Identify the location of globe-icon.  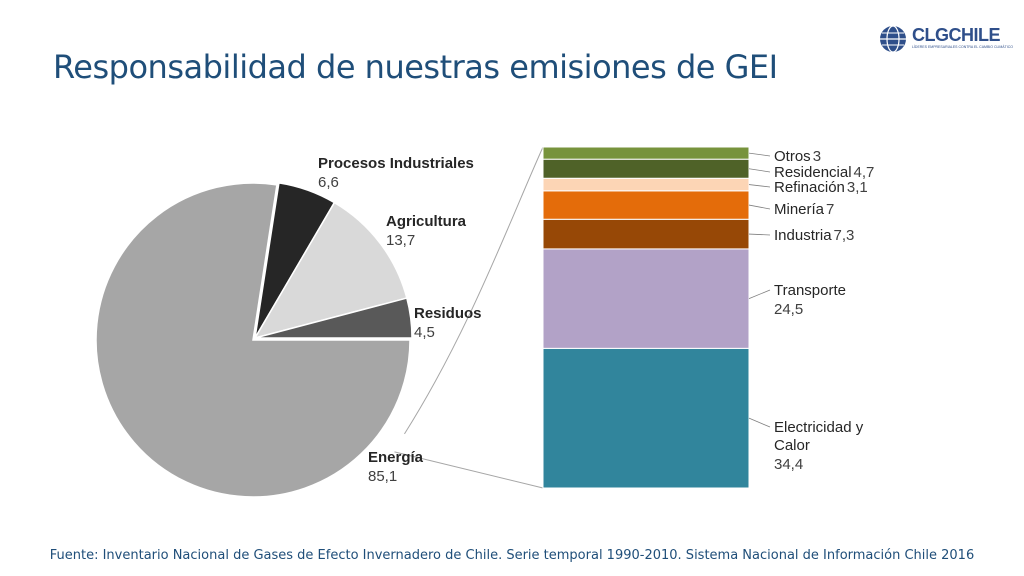
(893, 39).